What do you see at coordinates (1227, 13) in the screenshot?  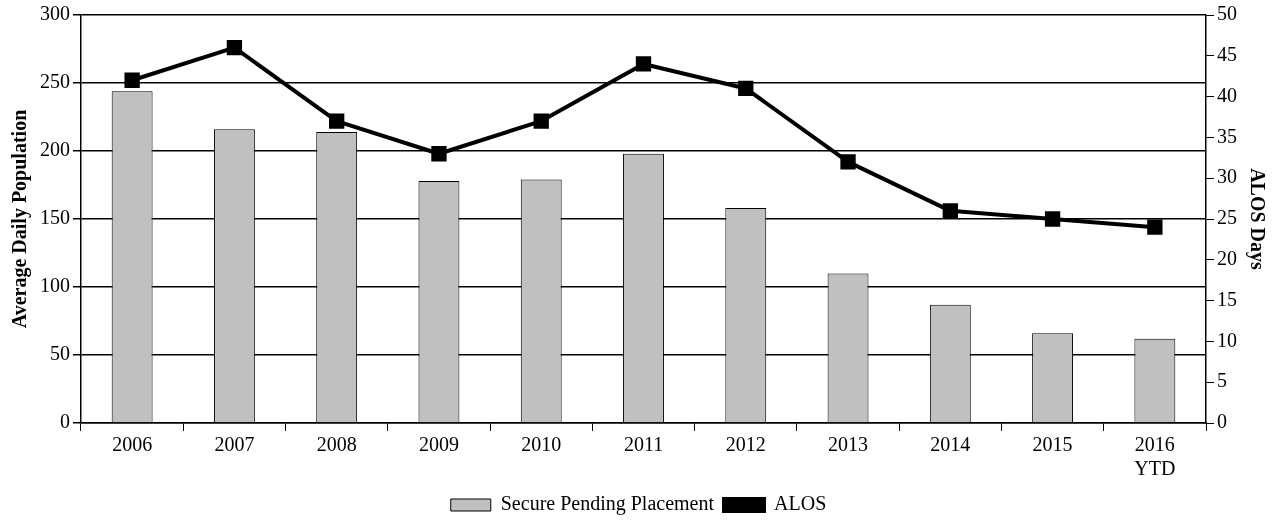 I see `y2-tick-label: 50` at bounding box center [1227, 13].